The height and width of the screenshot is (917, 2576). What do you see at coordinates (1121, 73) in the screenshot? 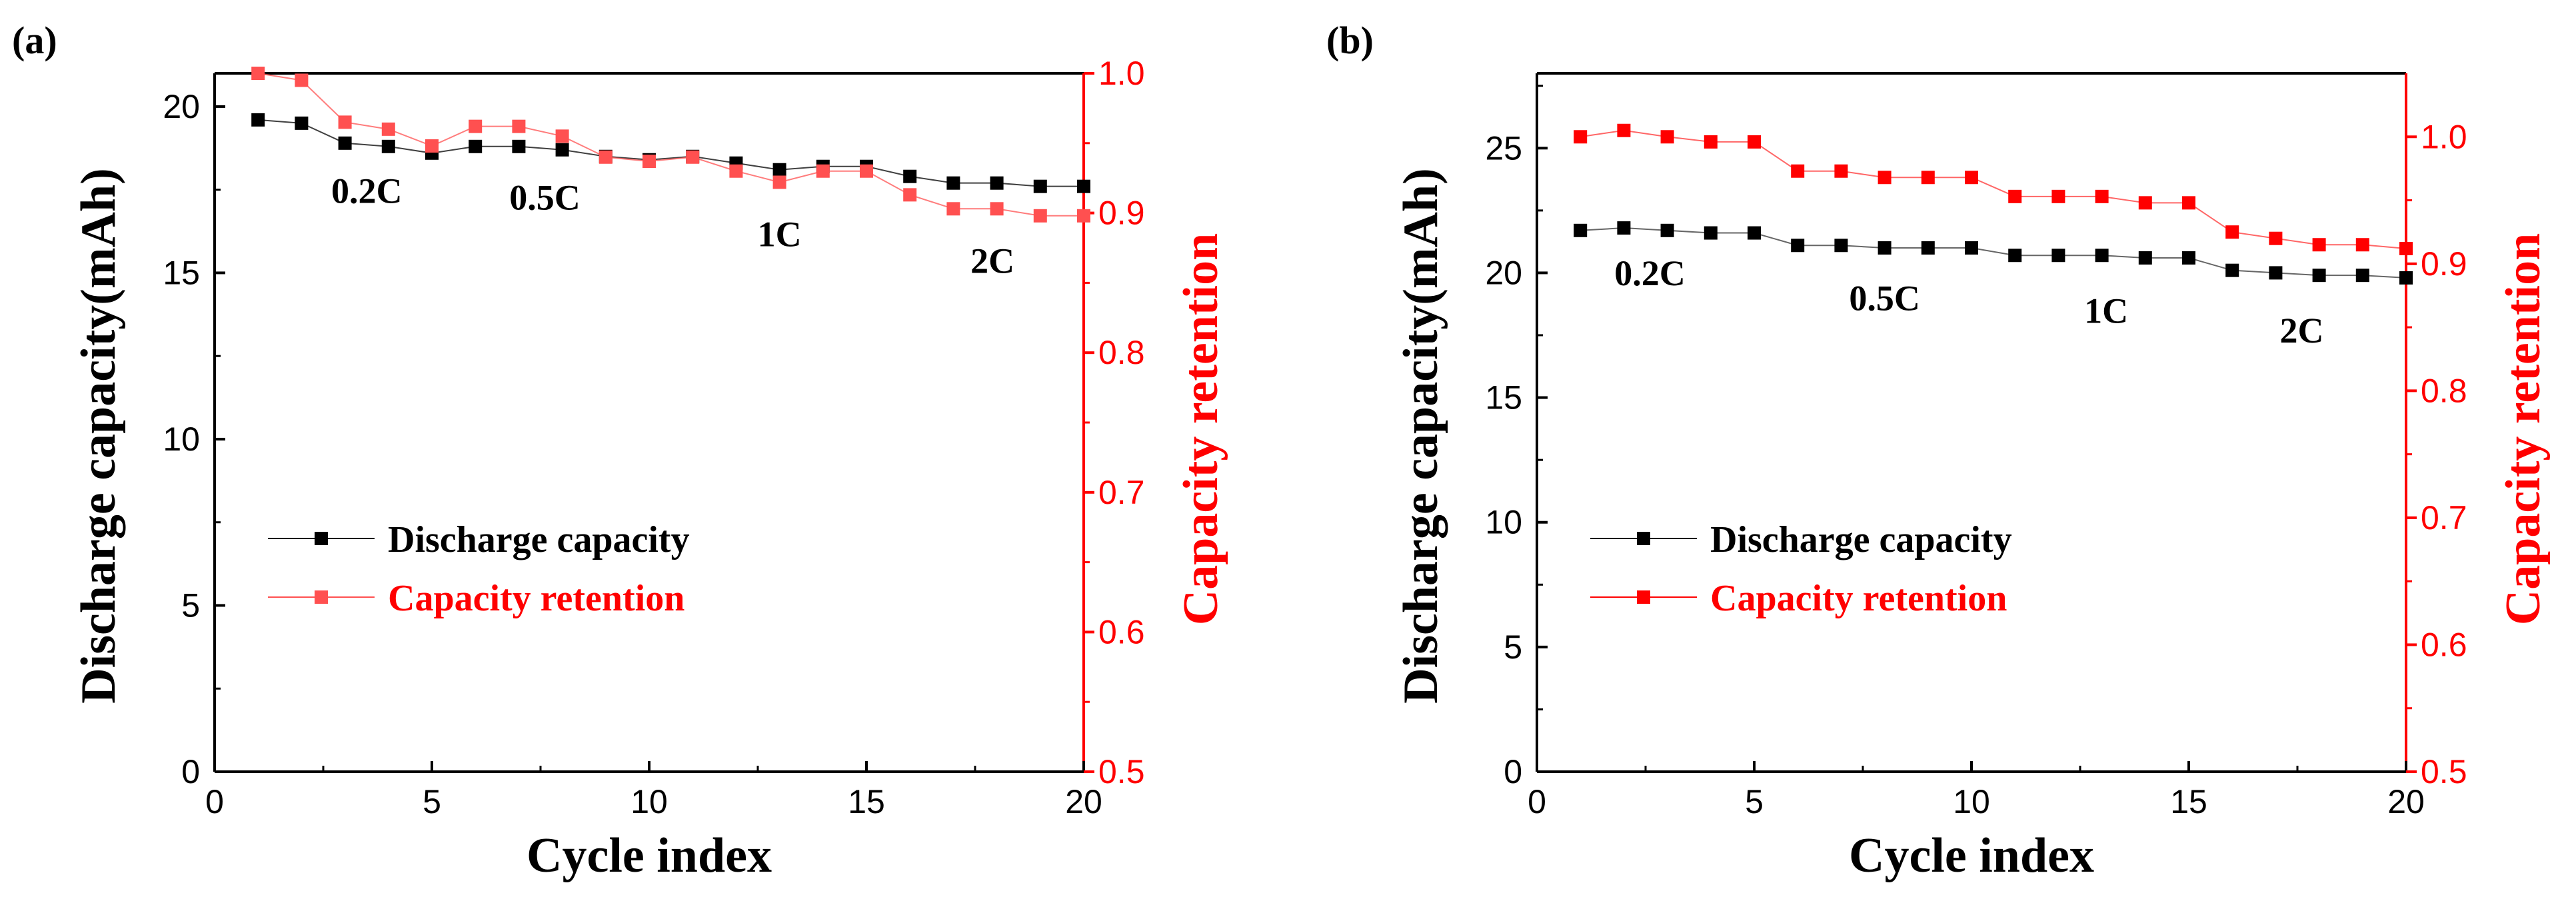
I see `y-right-tick-label: 1.0` at bounding box center [1121, 73].